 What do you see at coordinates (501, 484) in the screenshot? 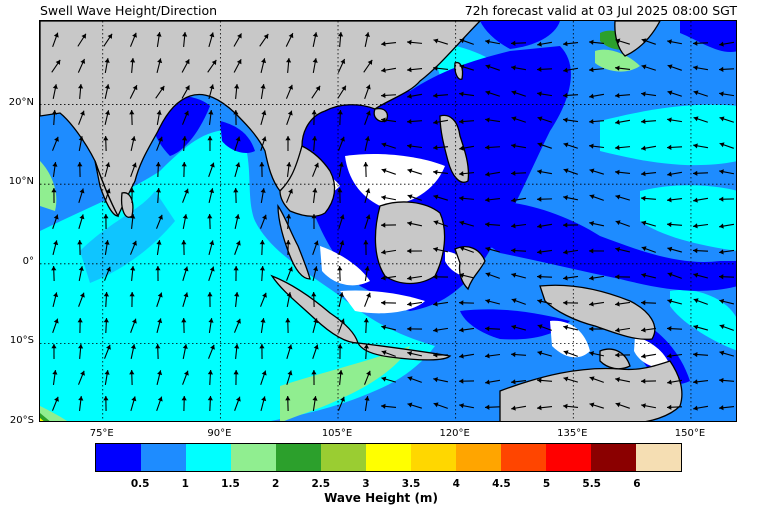
I see `colorbar-tick: 4.5` at bounding box center [501, 484].